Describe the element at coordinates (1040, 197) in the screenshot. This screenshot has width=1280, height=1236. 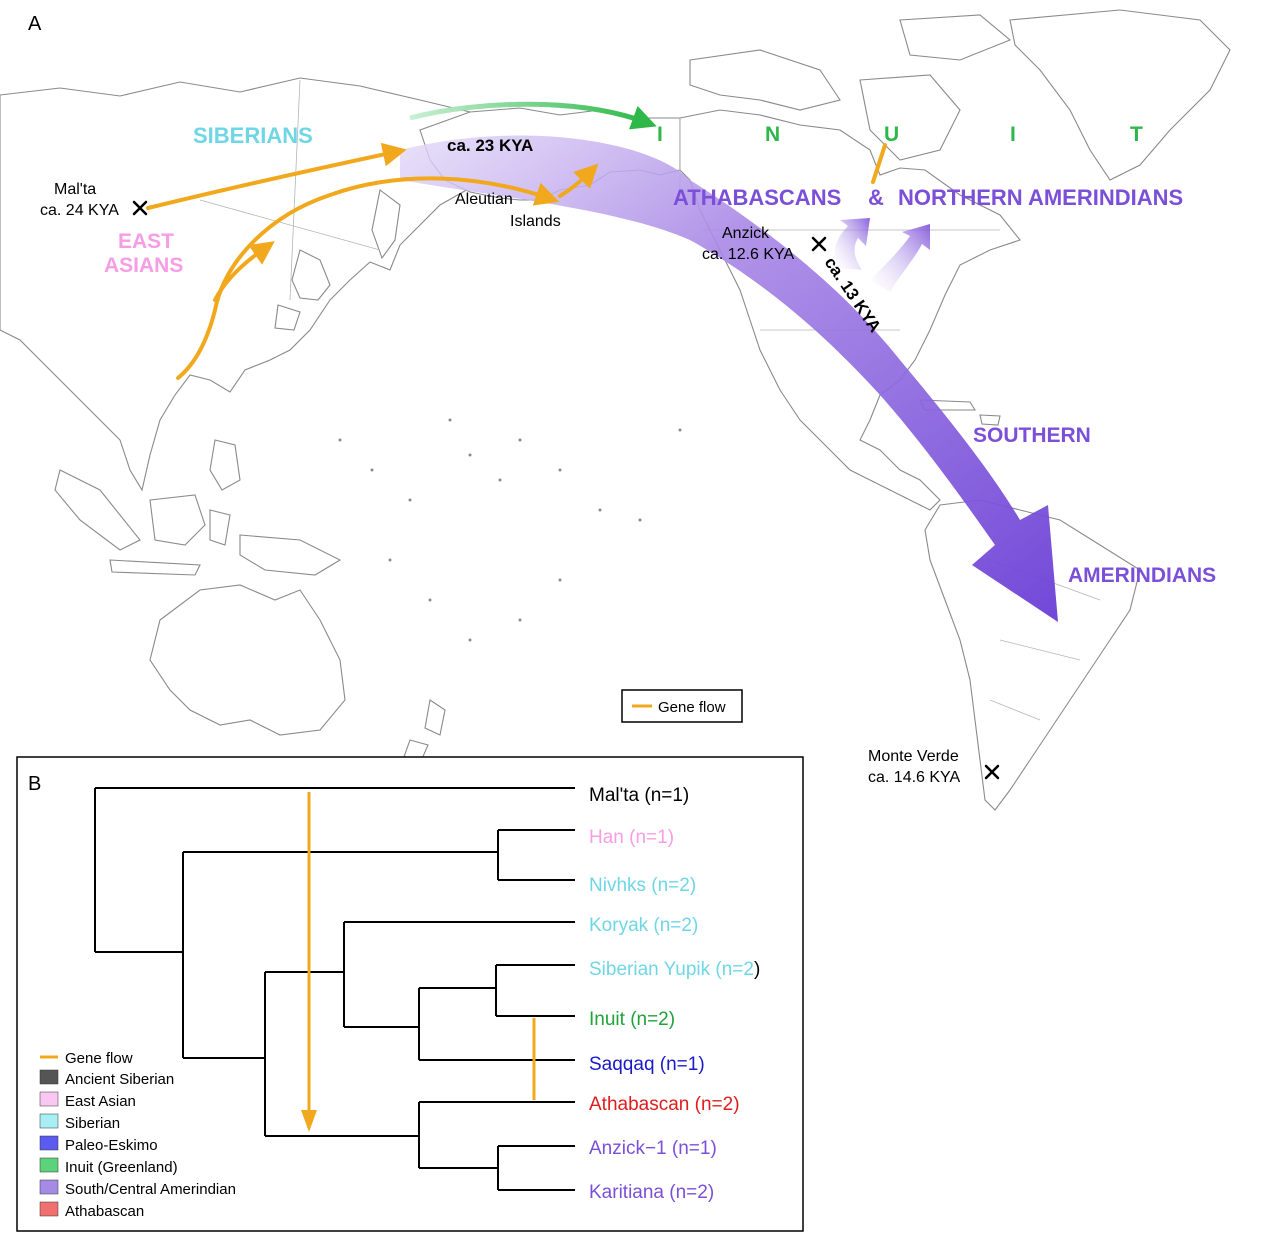
I see `label-northern-amerindians: NORTHERN AMERINDIANS` at that location.